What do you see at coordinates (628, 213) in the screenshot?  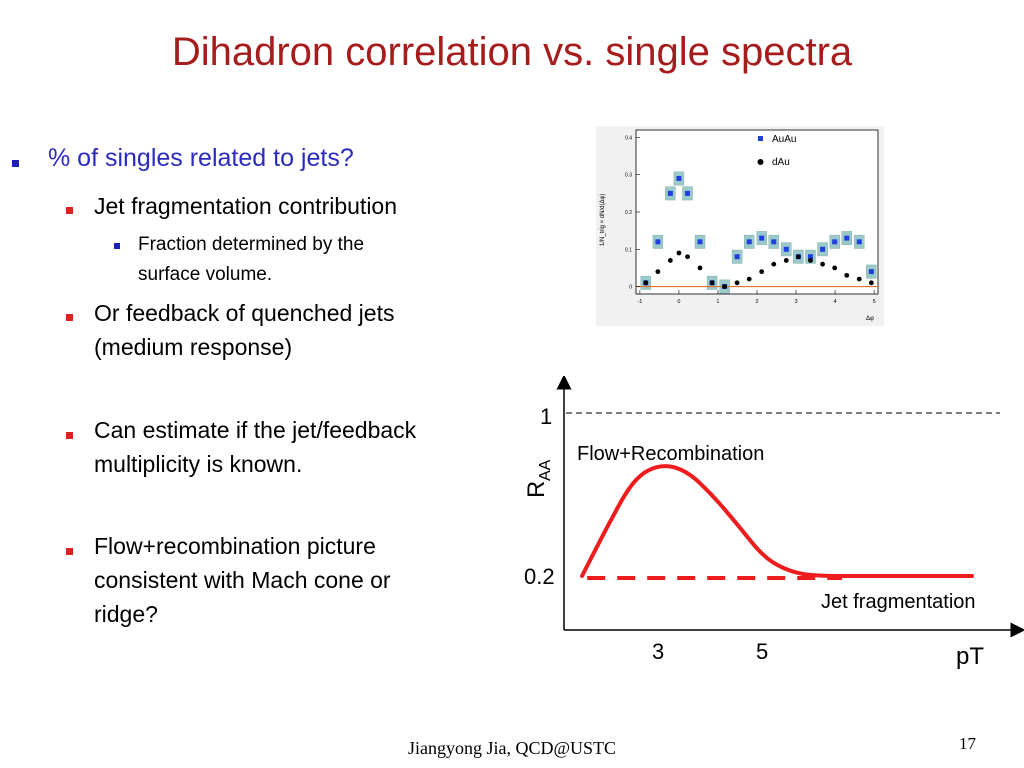 I see `y-tick-label: 0.2` at bounding box center [628, 213].